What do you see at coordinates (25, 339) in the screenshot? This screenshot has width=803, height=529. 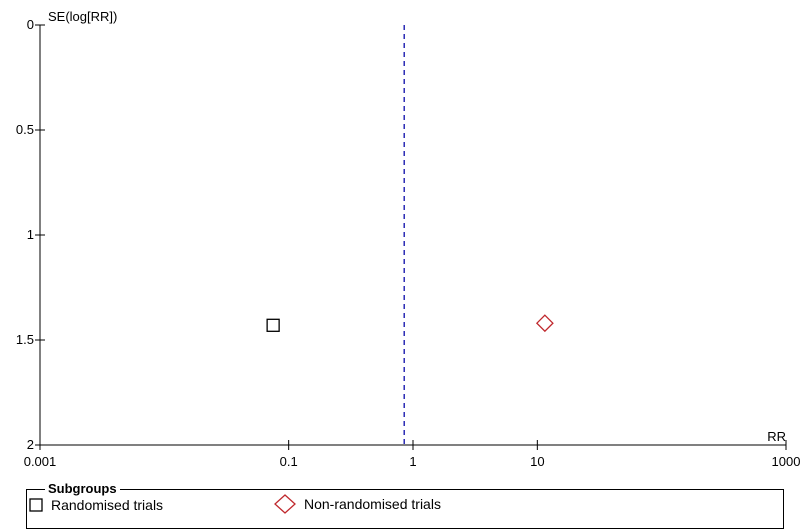 I see `y-tick-label: 1.5` at bounding box center [25, 339].